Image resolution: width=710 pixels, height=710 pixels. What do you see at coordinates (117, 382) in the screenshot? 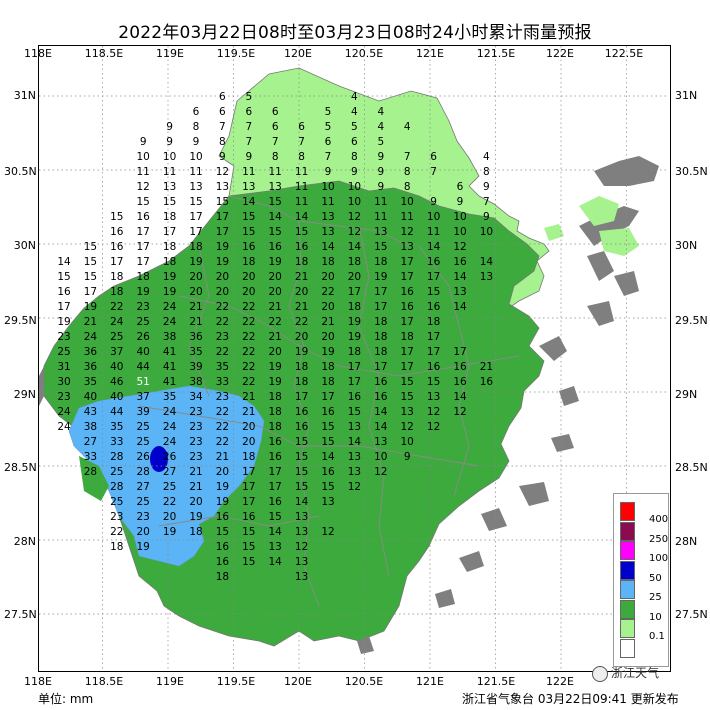
I see `rainfall-value: 46` at bounding box center [117, 382].